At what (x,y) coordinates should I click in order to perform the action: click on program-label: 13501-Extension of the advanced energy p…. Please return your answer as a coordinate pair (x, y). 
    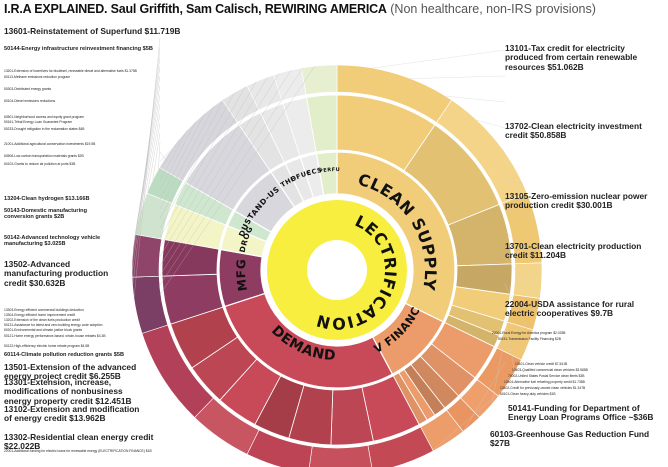
    Looking at the image, I should click on (74, 372).